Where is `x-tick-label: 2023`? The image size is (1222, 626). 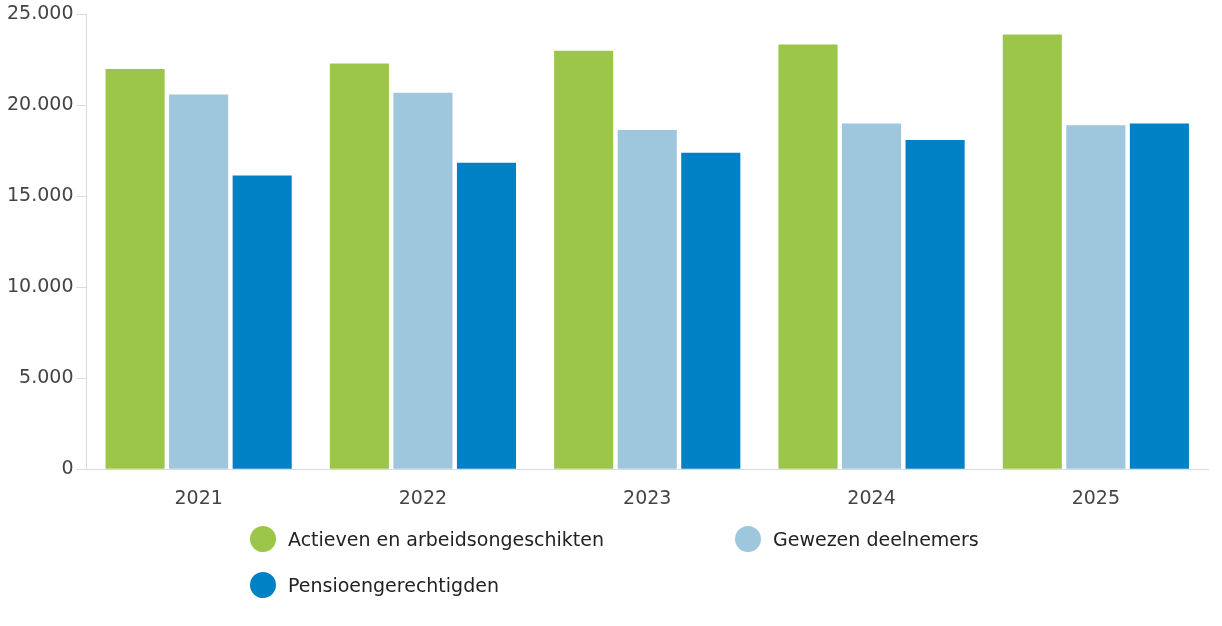
x-tick-label: 2023 is located at coordinates (647, 496).